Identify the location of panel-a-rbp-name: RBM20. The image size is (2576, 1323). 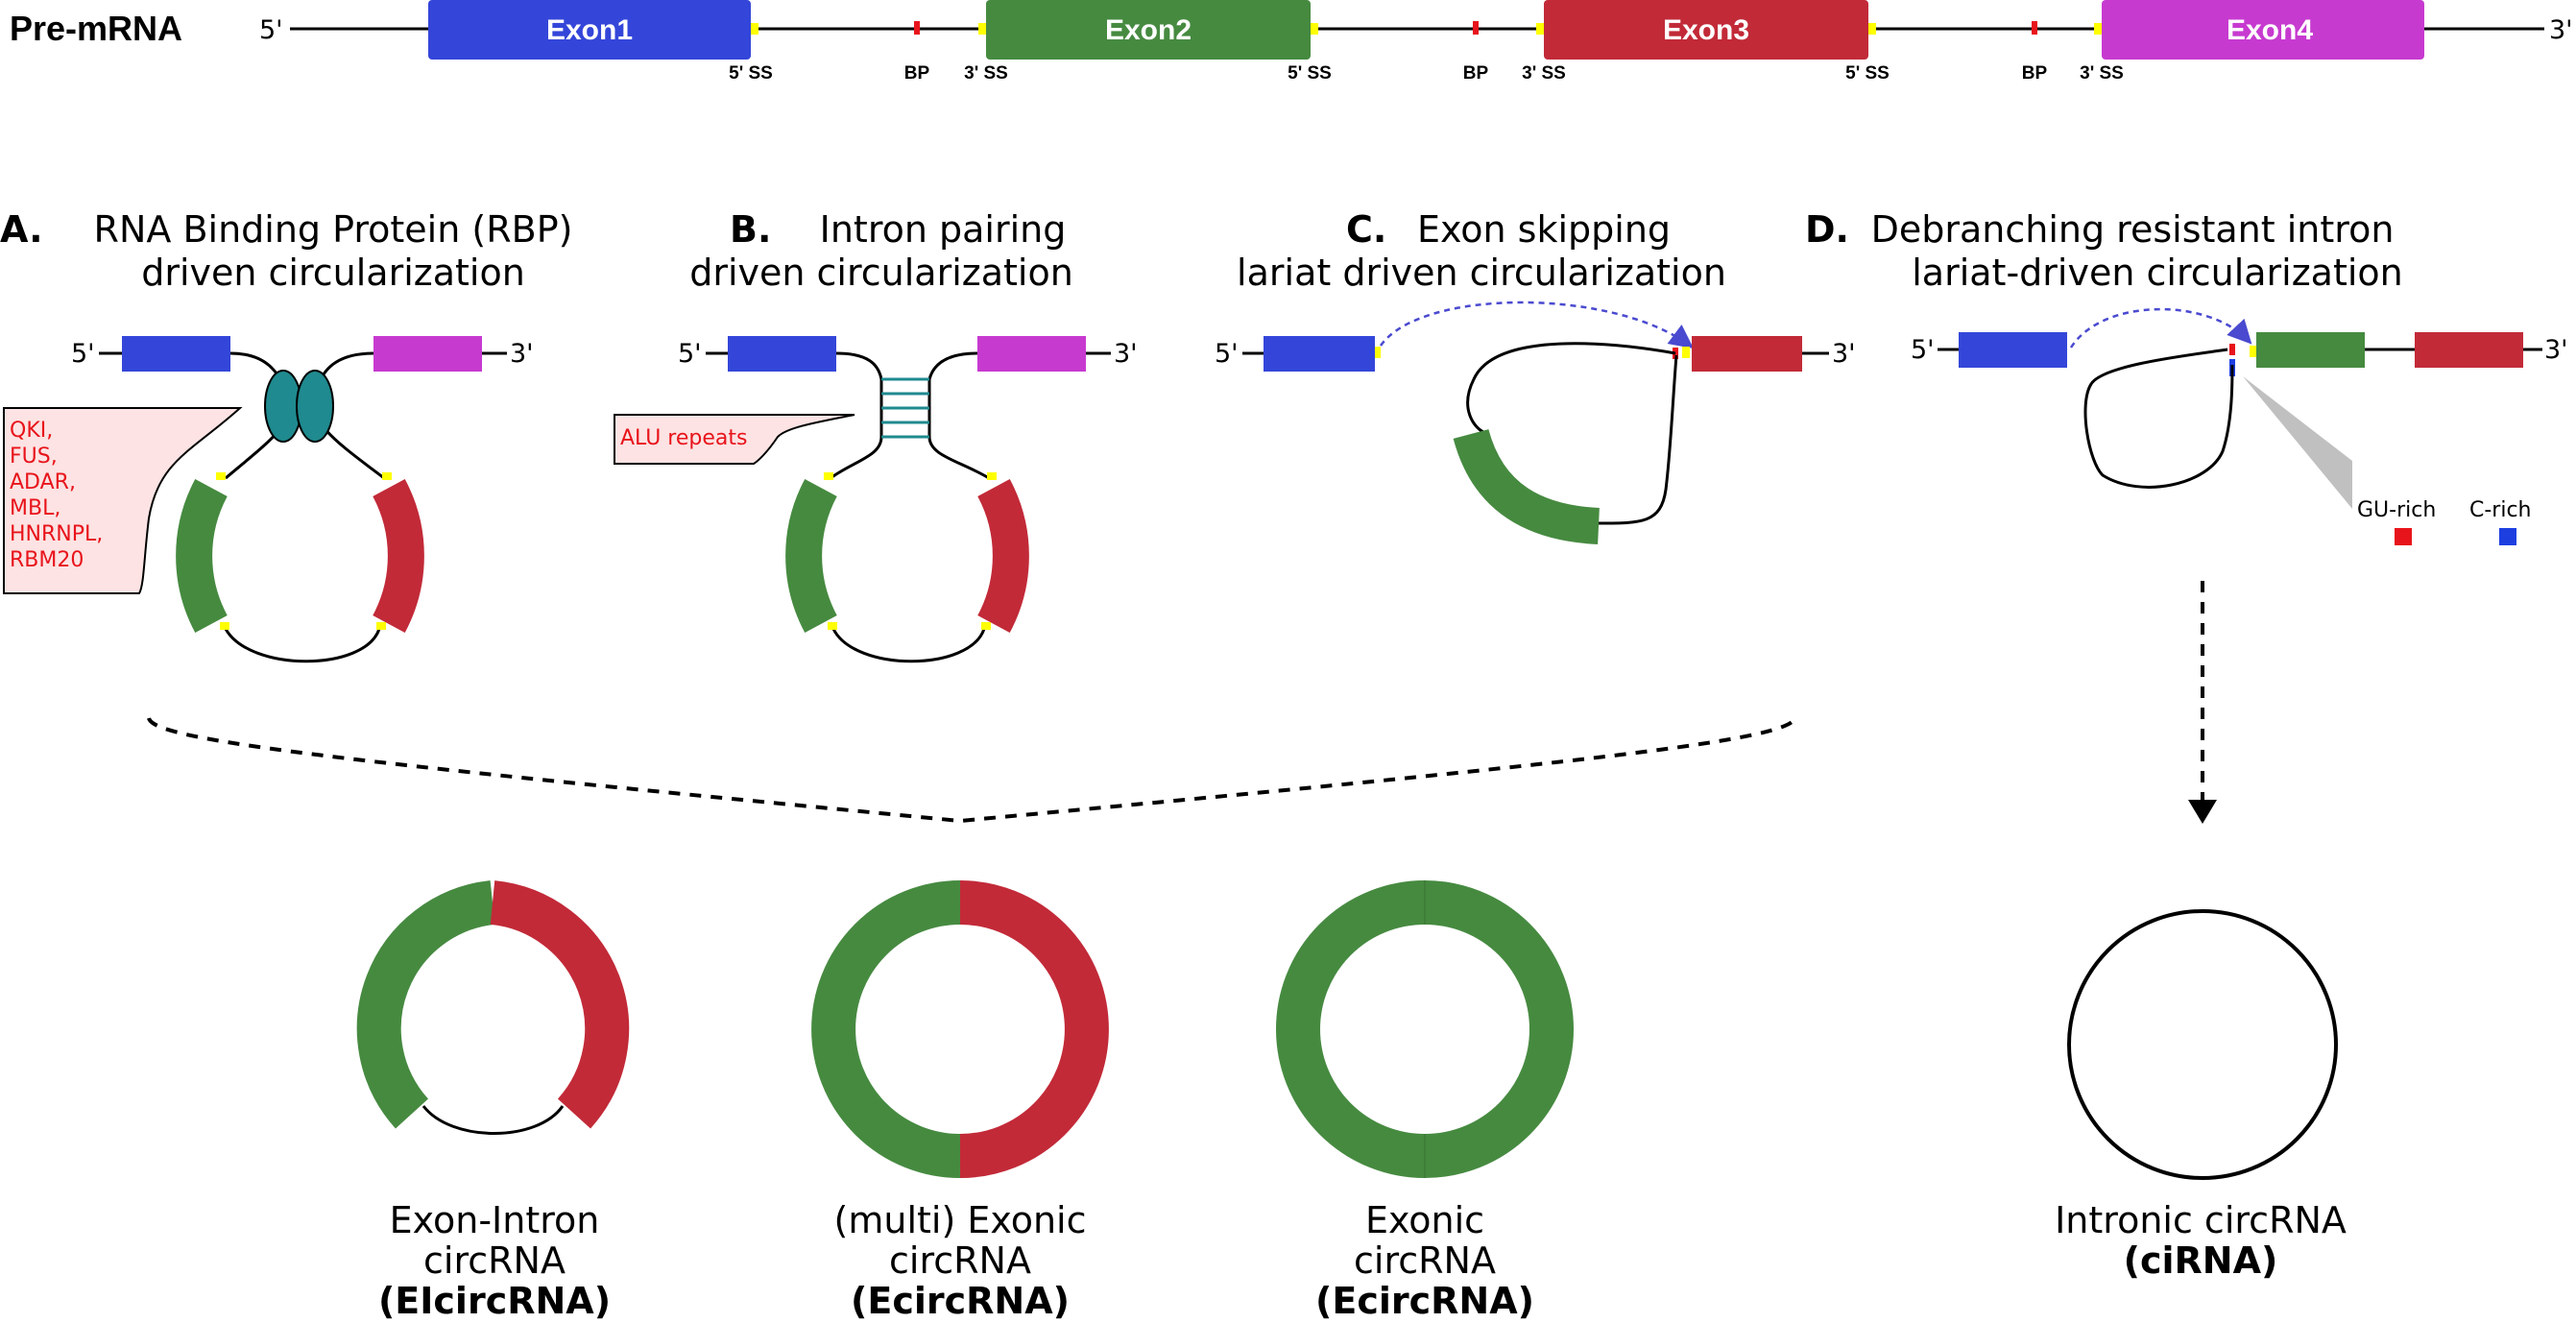
(47, 560).